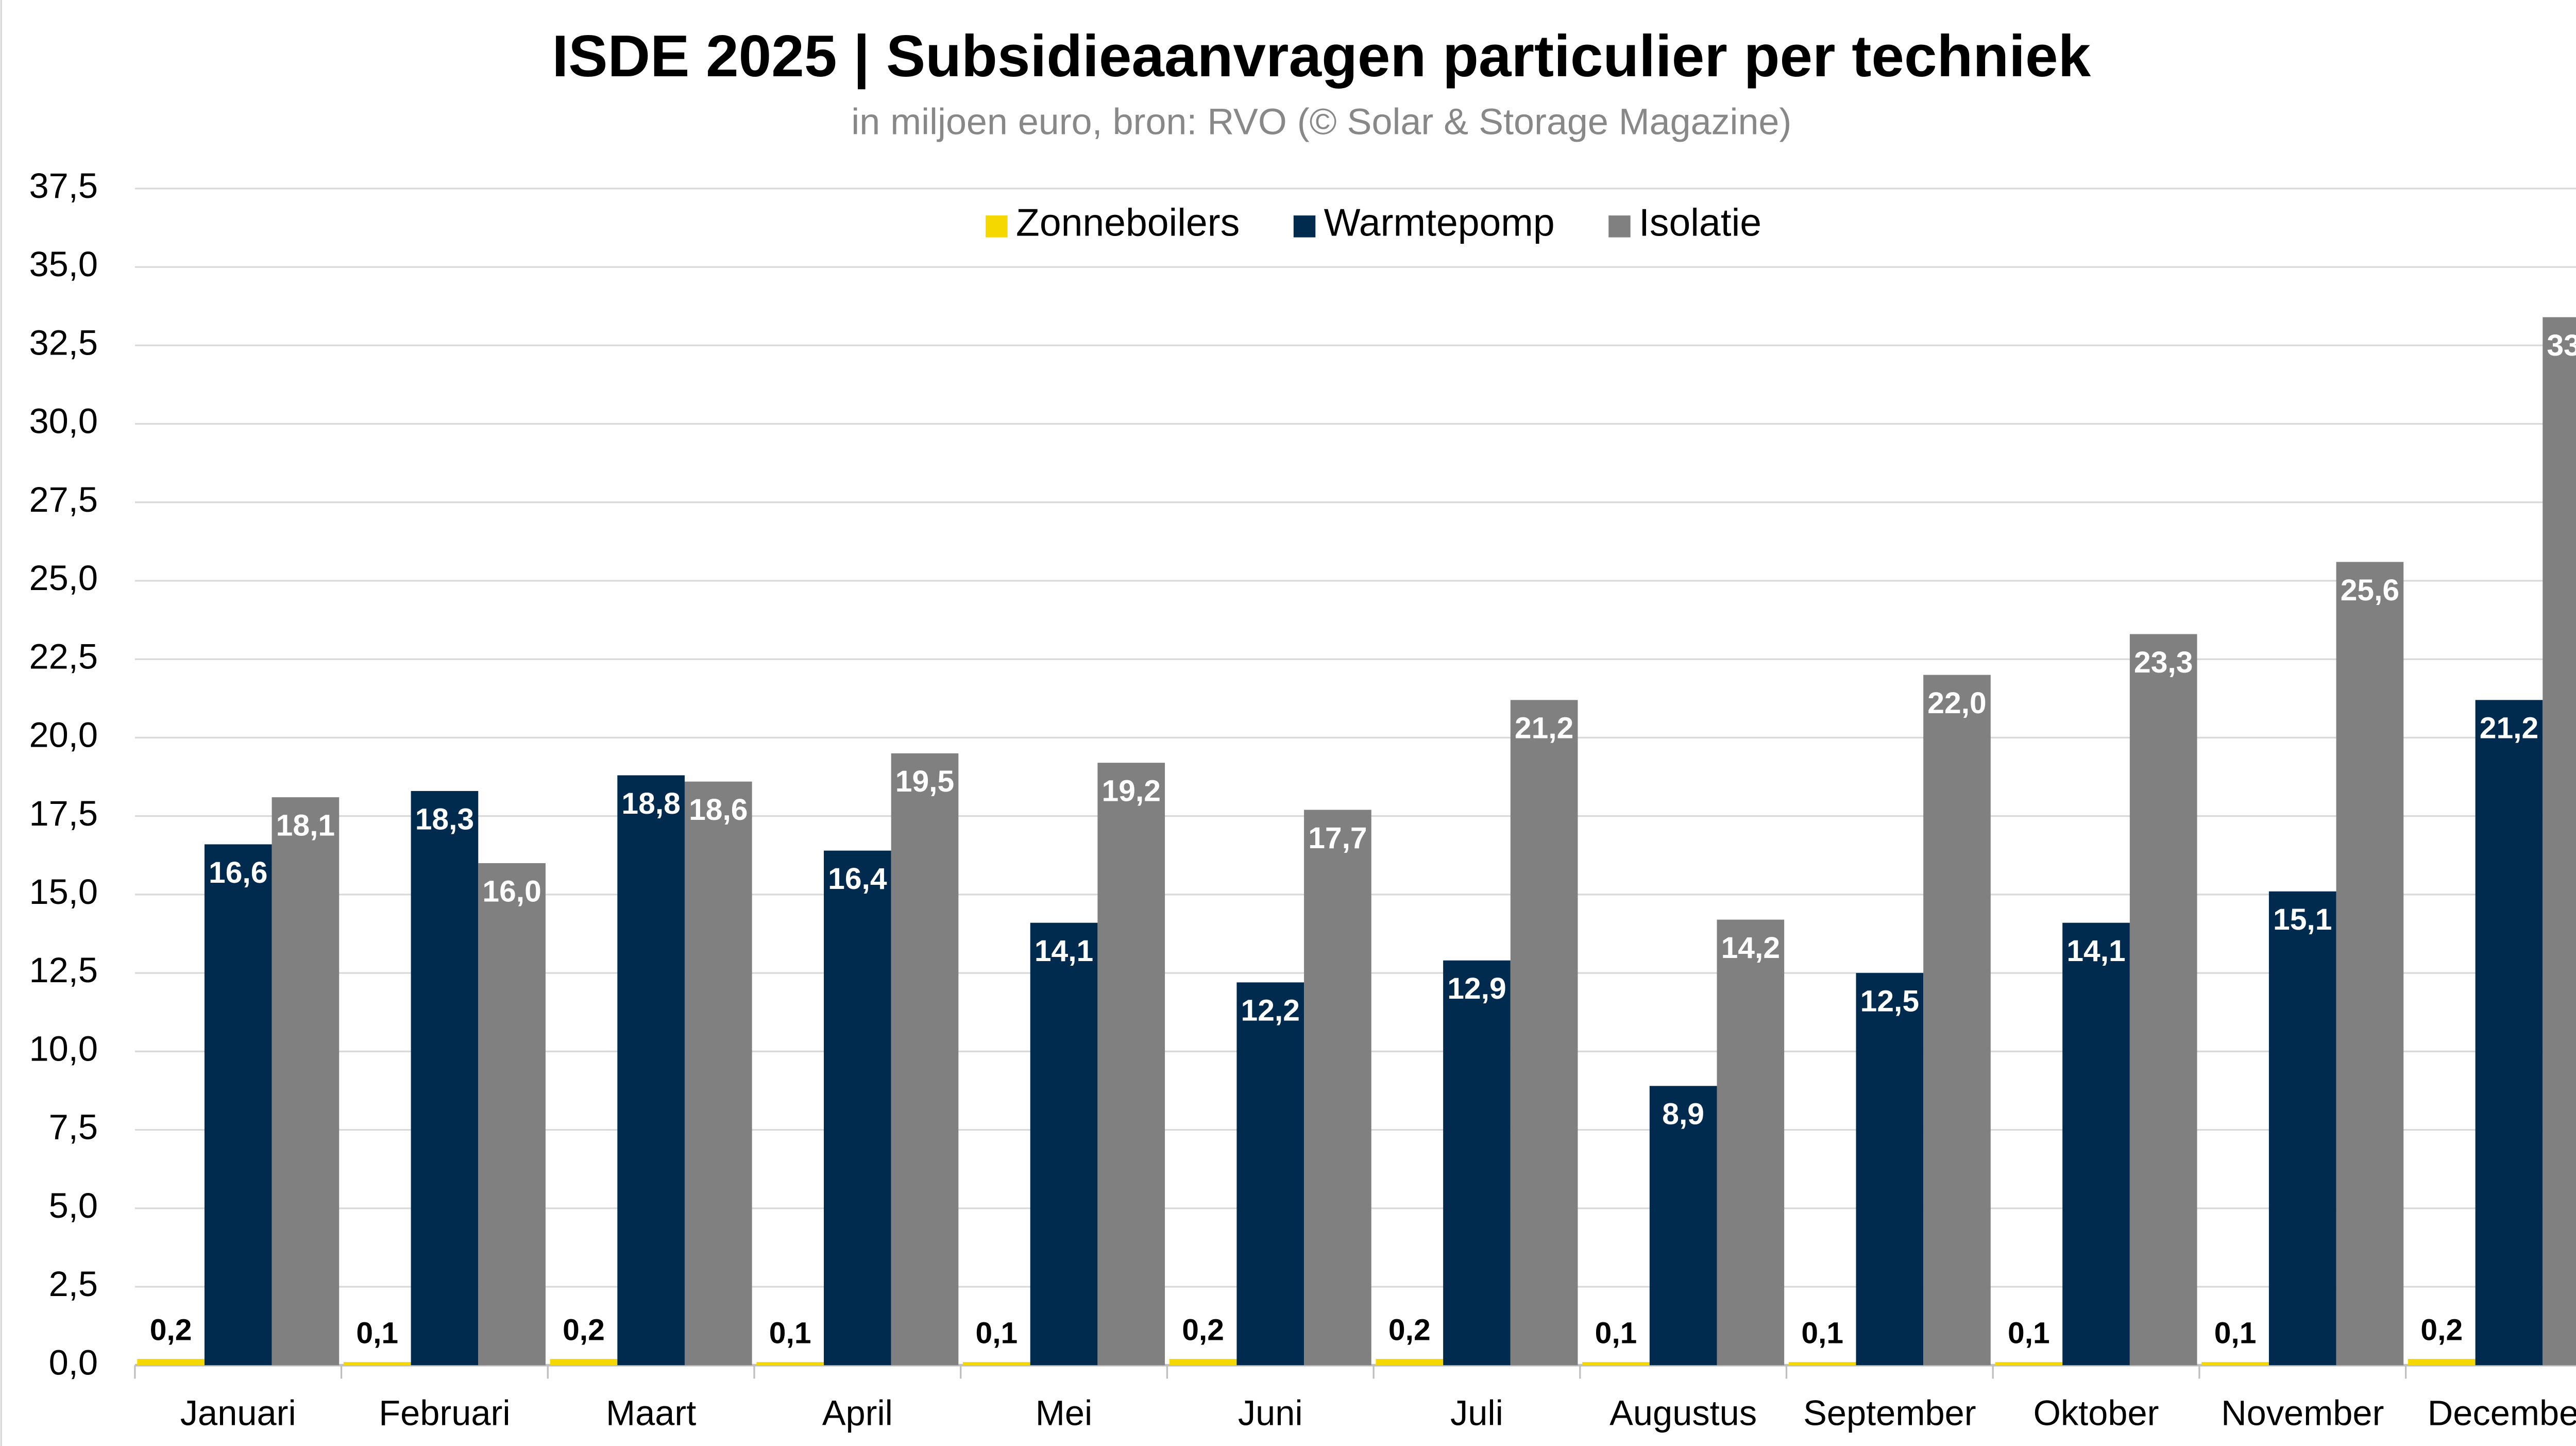 The height and width of the screenshot is (1446, 2576). What do you see at coordinates (511, 891) in the screenshot?
I see `value-label: 16,0` at bounding box center [511, 891].